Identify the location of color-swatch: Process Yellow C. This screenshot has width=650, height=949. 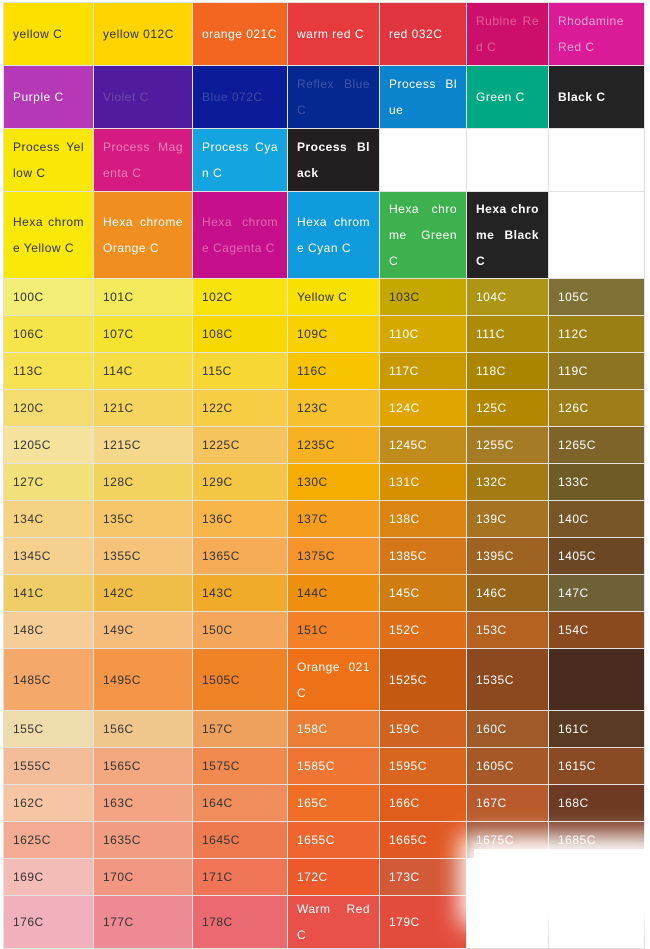
(48, 160).